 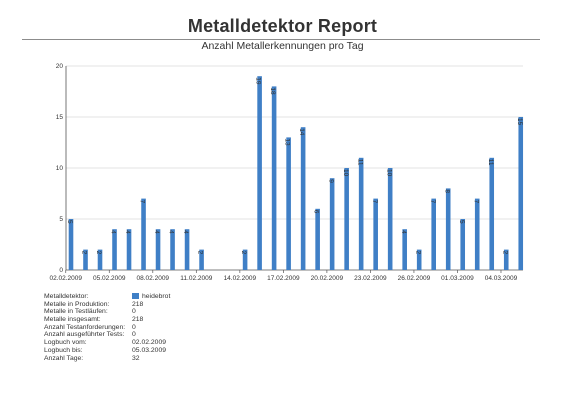 I want to click on info-value: 02.02.2009, so click(x=149, y=343).